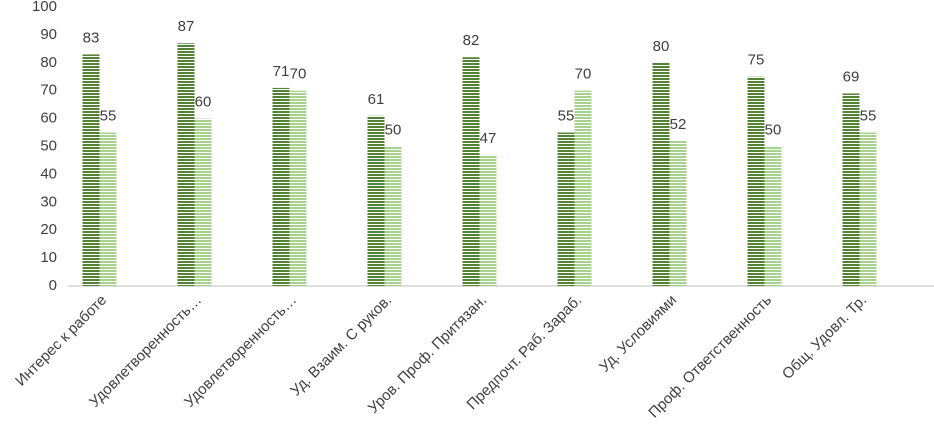  Describe the element at coordinates (48, 201) in the screenshot. I see `y-tick-label: 30` at that location.